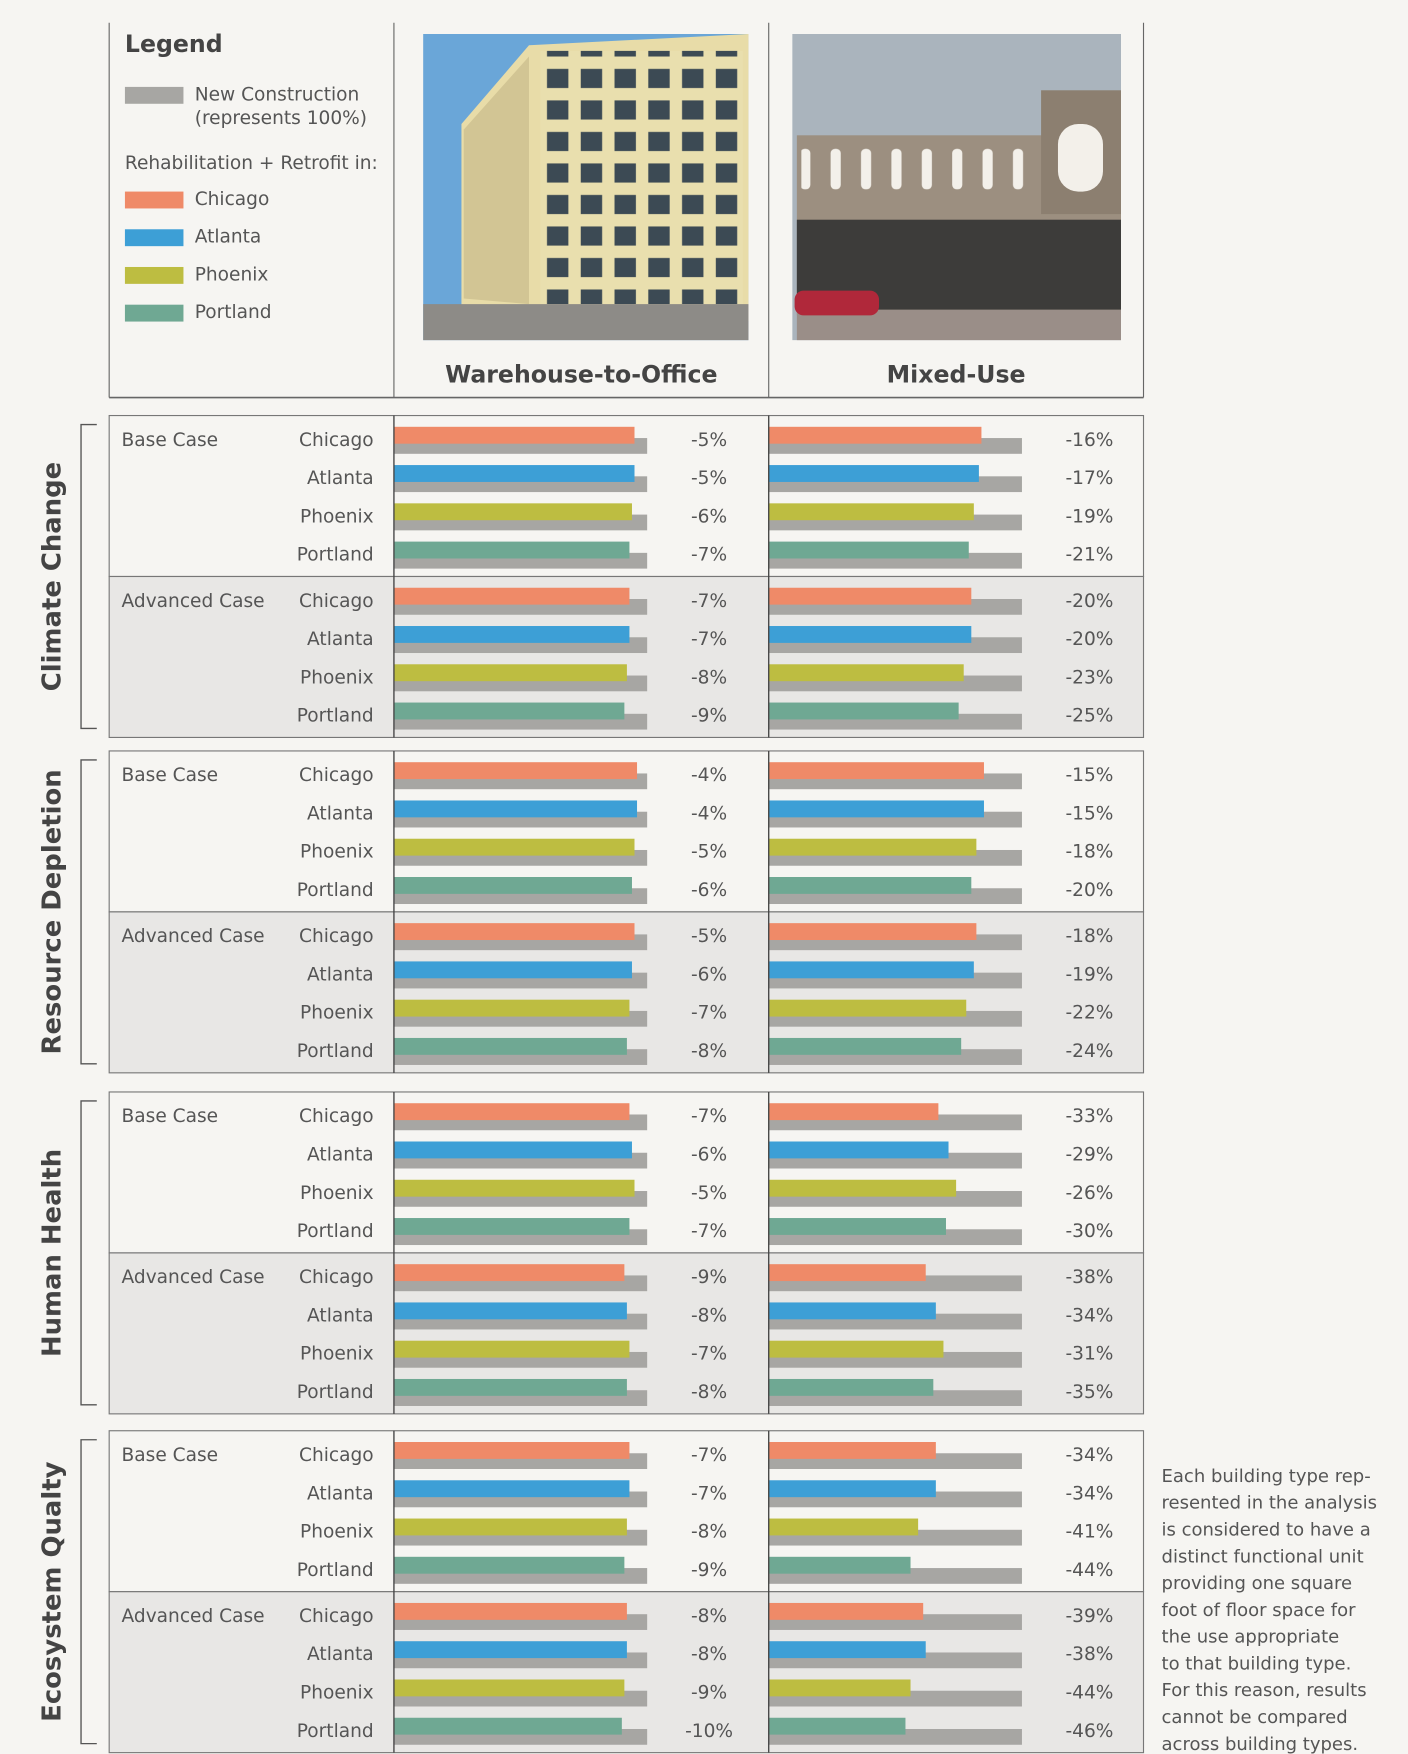  I want to click on bracket, so click(88, 1253).